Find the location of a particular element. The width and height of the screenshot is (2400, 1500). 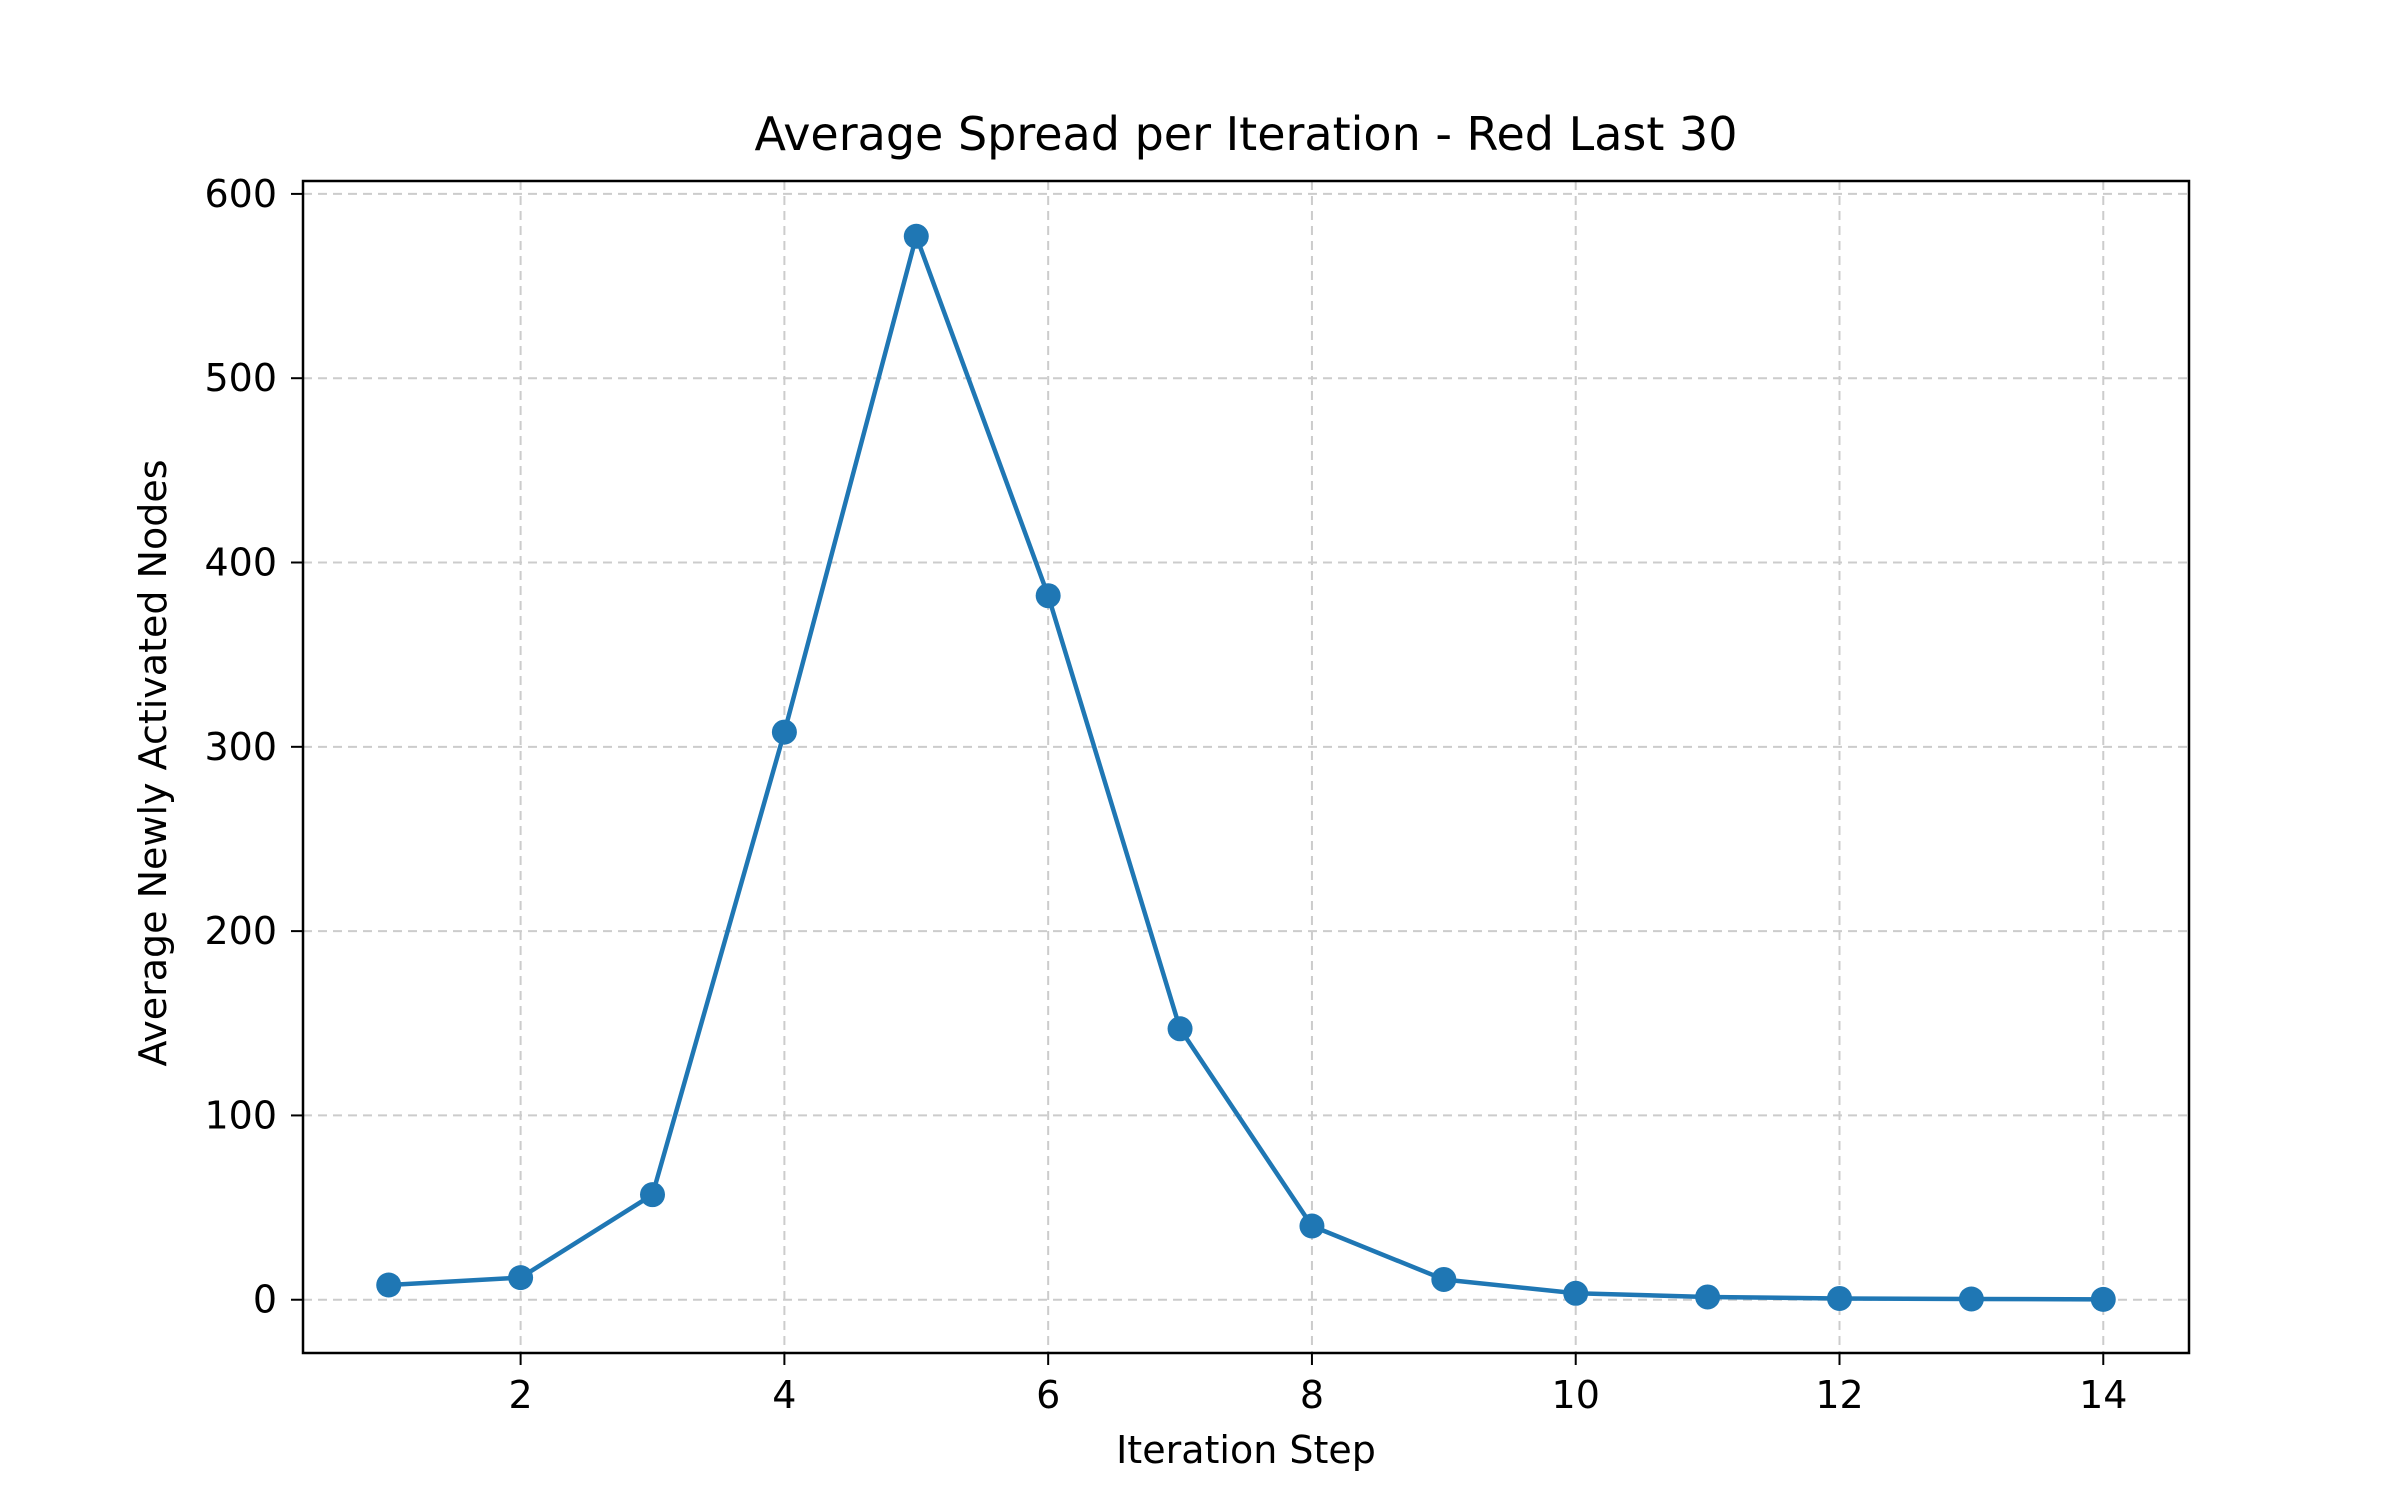

x-axis-label: Iteration Step is located at coordinates (1246, 1450).